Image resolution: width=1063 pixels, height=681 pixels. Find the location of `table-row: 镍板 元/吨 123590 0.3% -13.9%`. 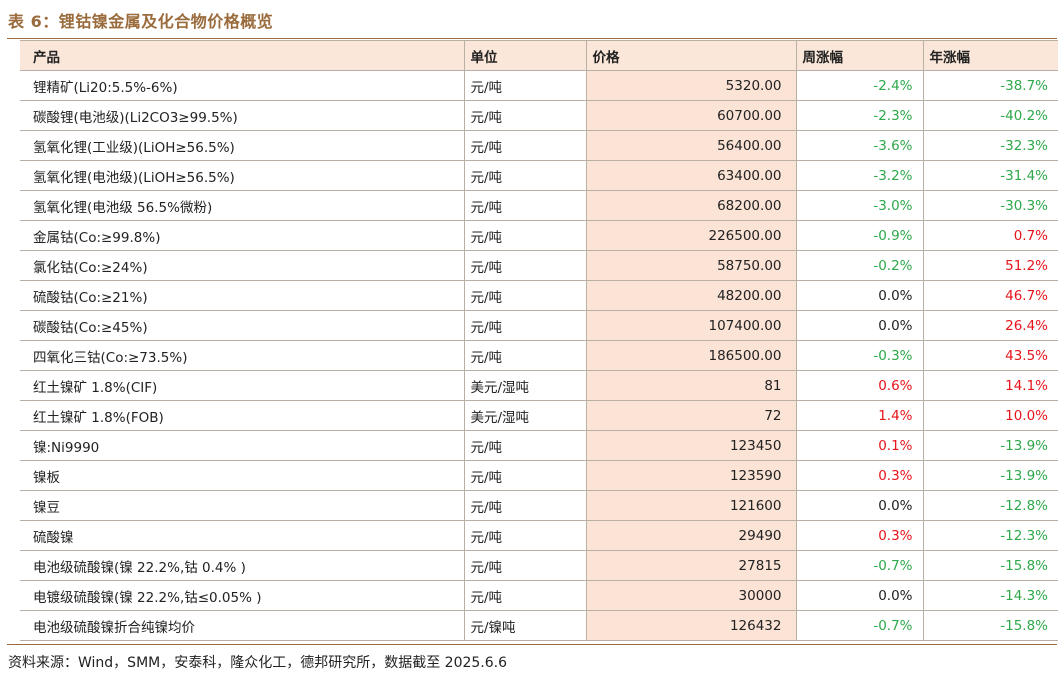

table-row: 镍板 元/吨 123590 0.3% -13.9% is located at coordinates (539, 475).